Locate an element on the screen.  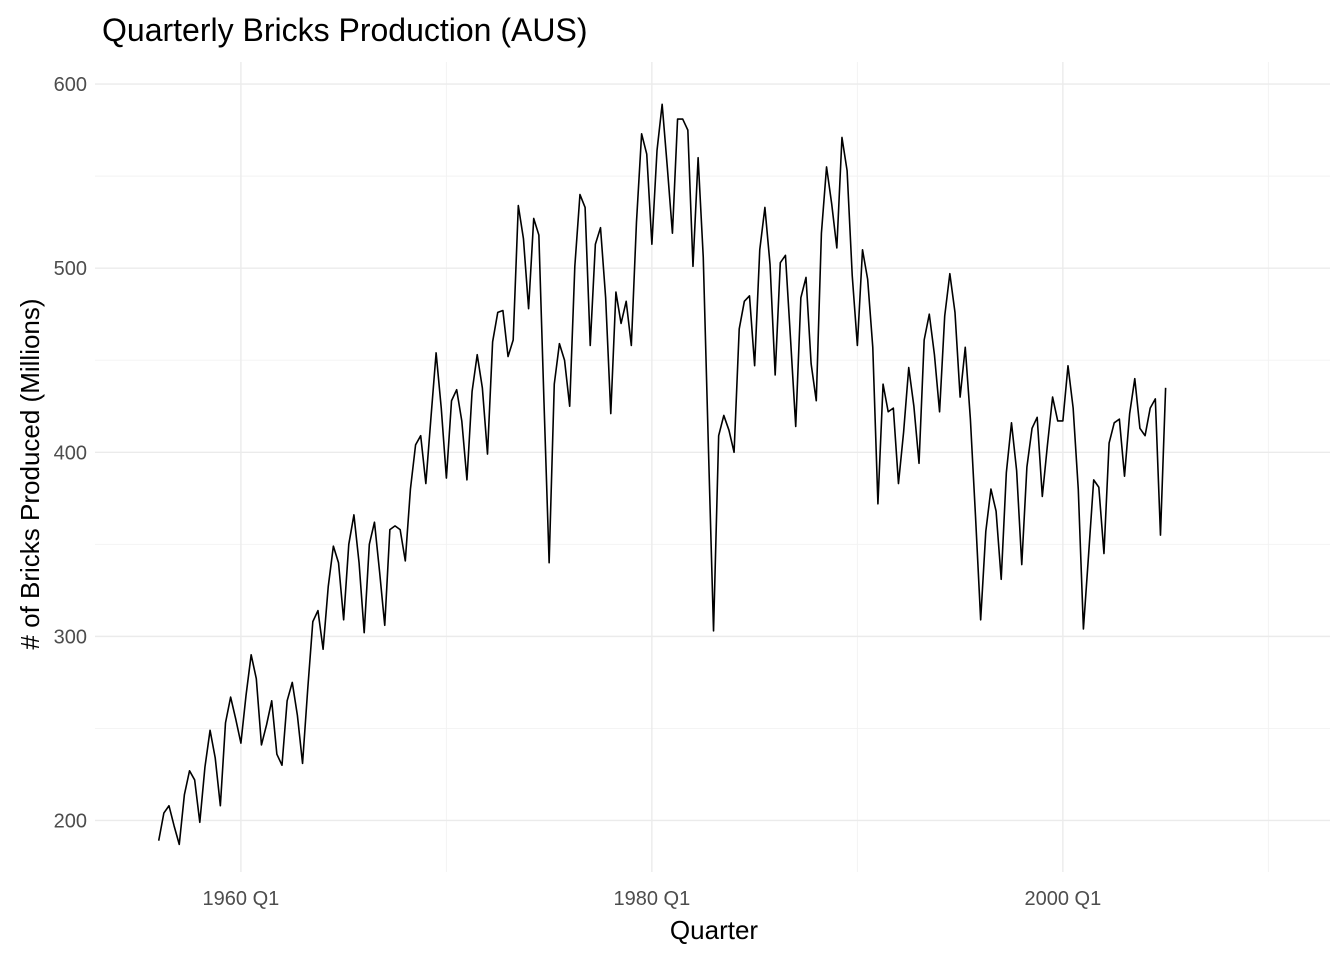
y-tick-label: 200 is located at coordinates (70, 821).